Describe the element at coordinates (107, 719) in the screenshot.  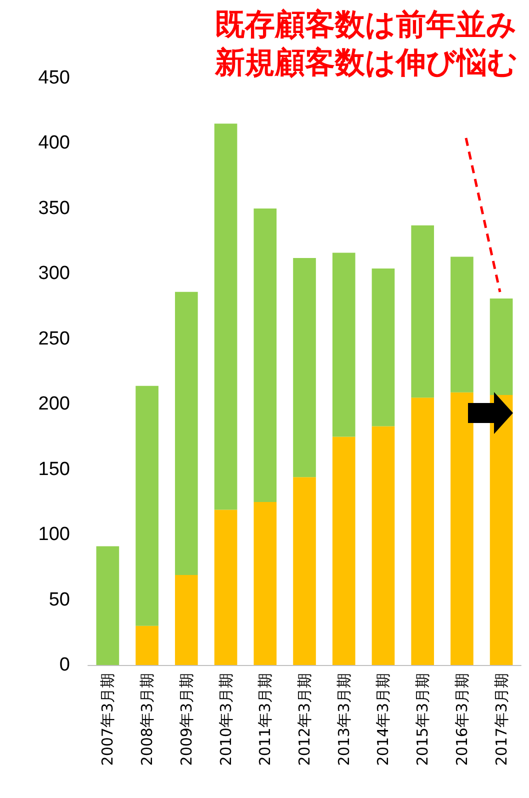
I see `x-tick-label: 2007年3月期` at that location.